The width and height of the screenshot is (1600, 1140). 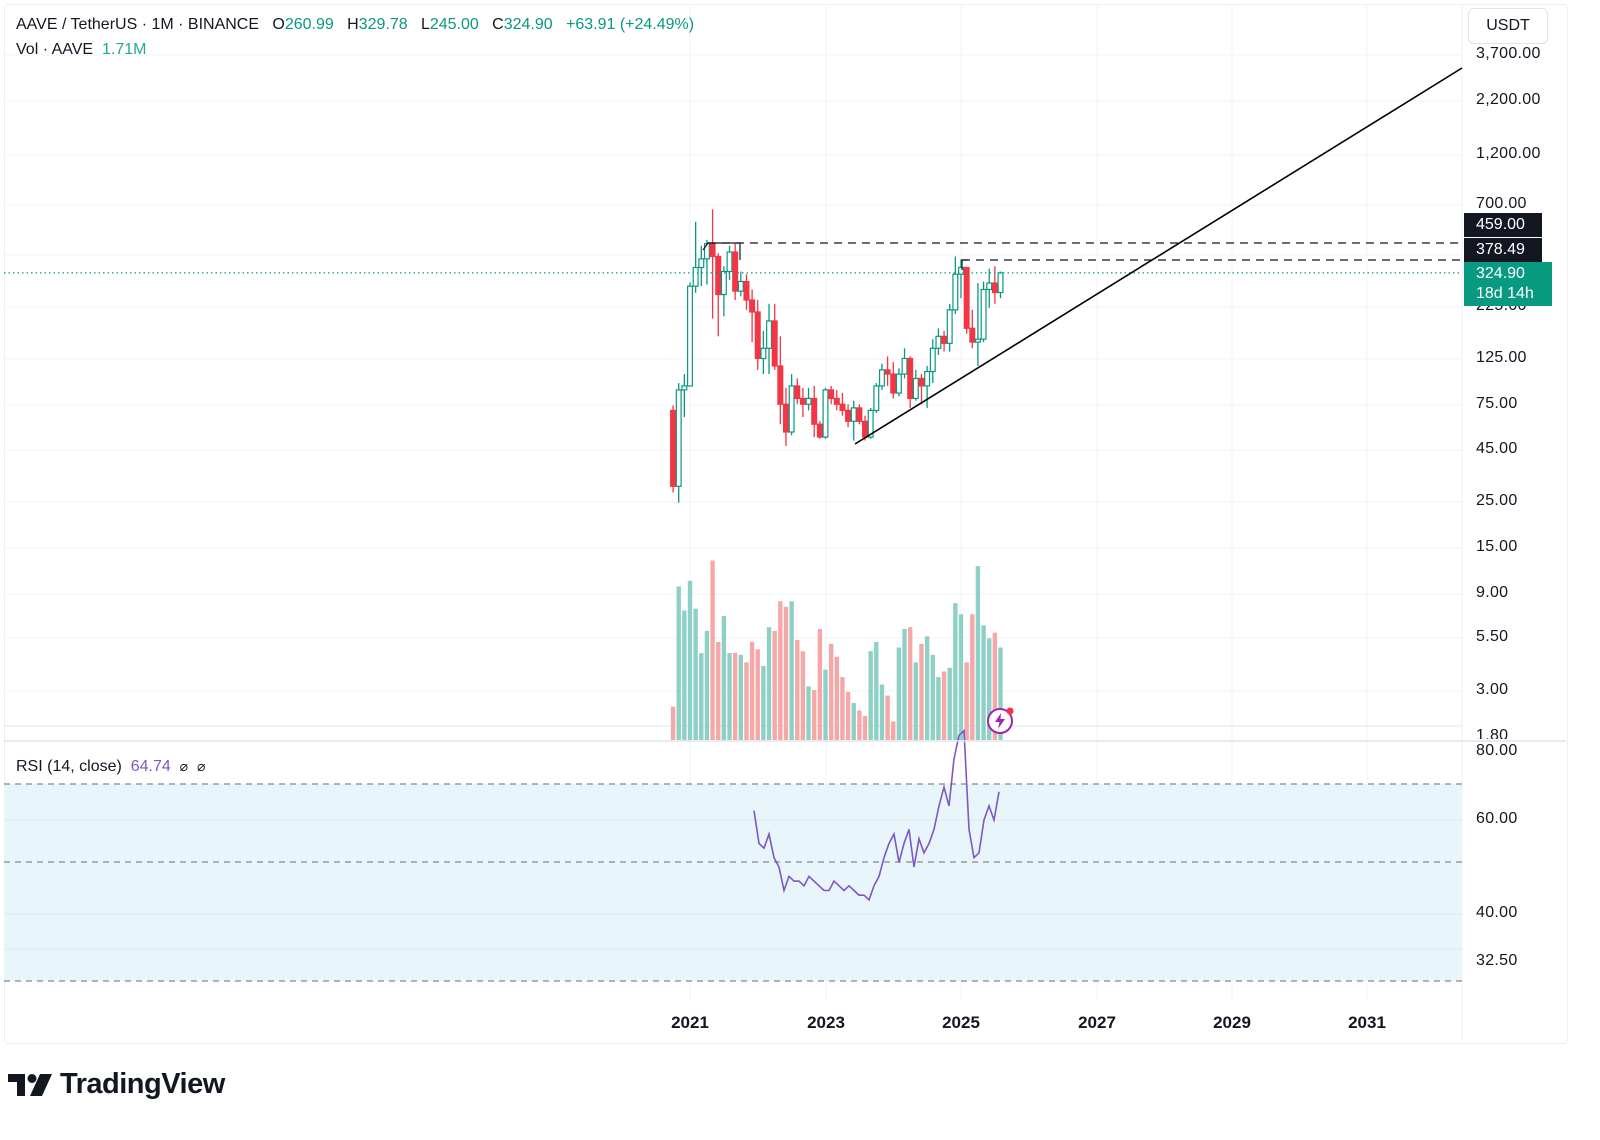 What do you see at coordinates (1500, 273) in the screenshot?
I see `last-price-value: 324.90` at bounding box center [1500, 273].